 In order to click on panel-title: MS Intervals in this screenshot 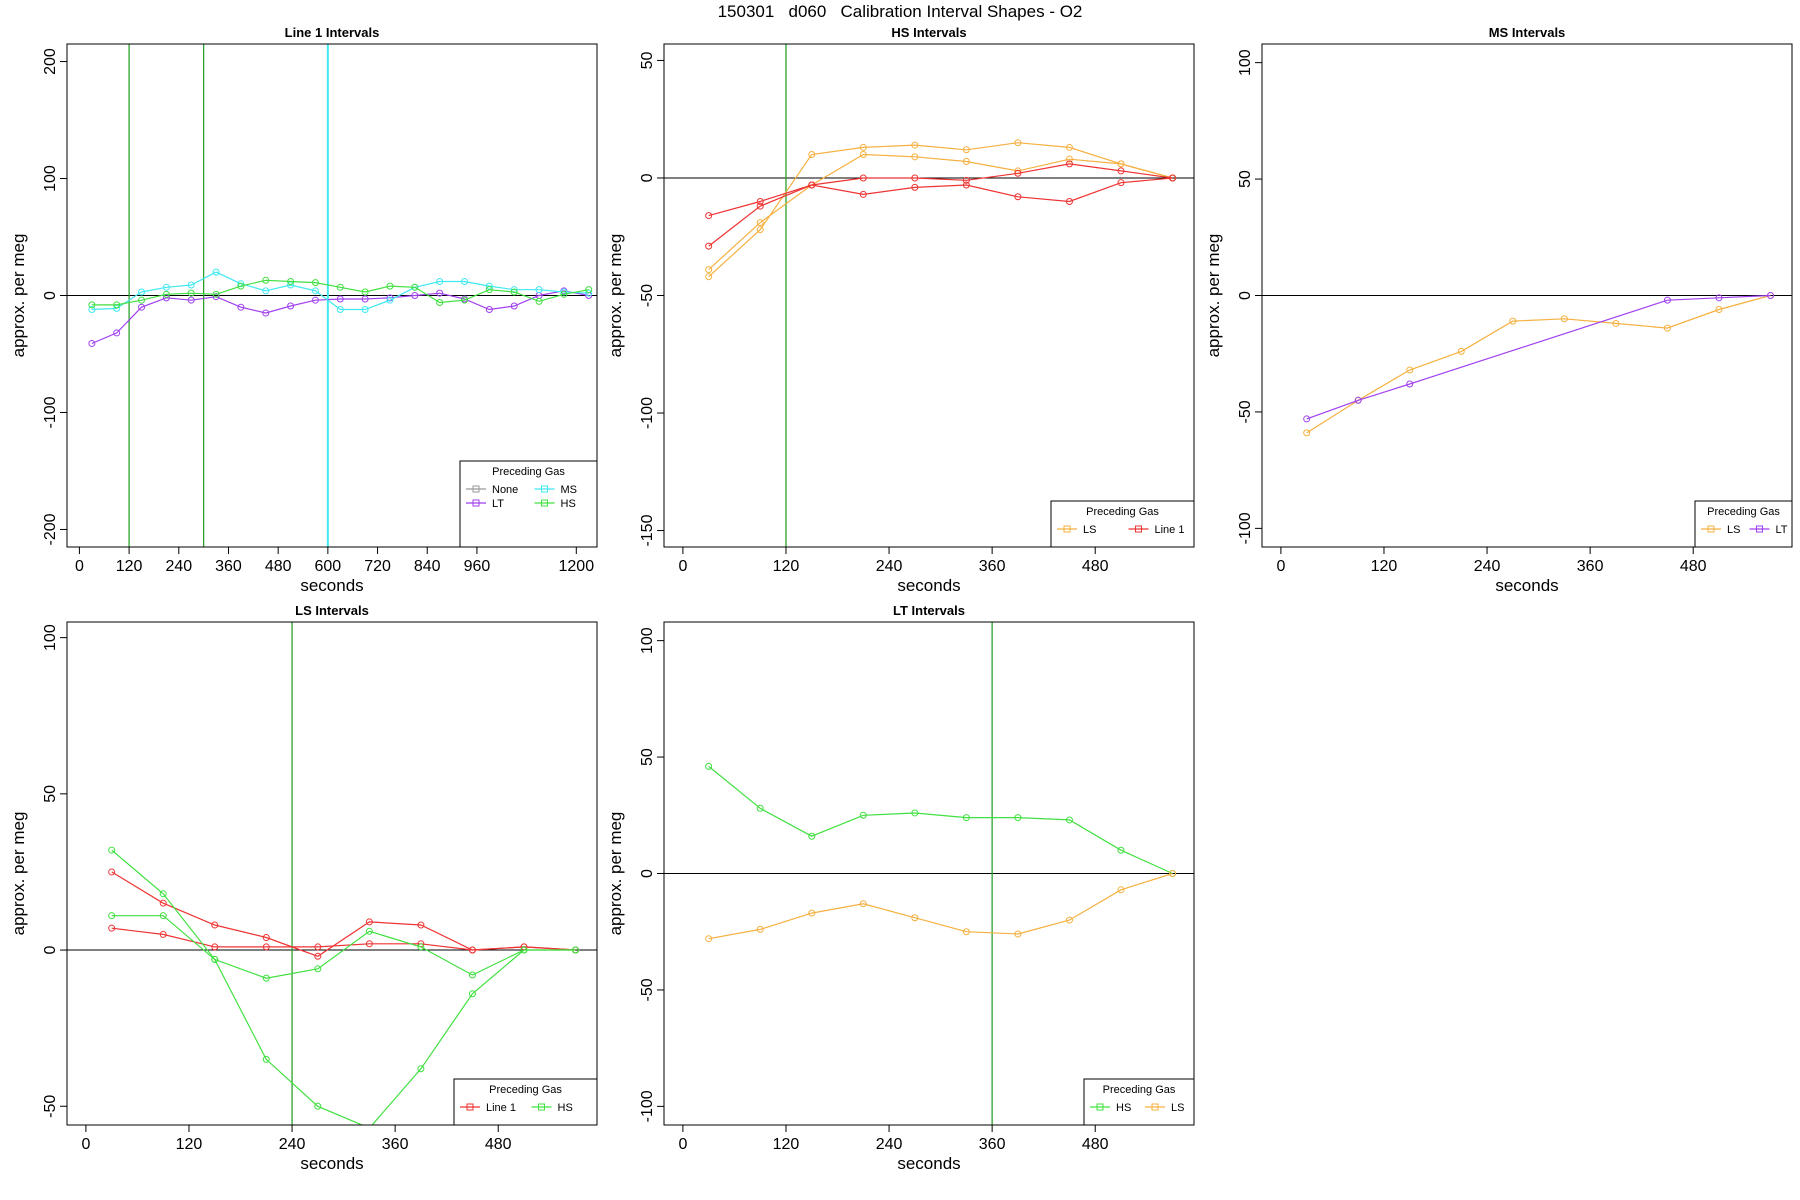, I will do `click(1527, 32)`.